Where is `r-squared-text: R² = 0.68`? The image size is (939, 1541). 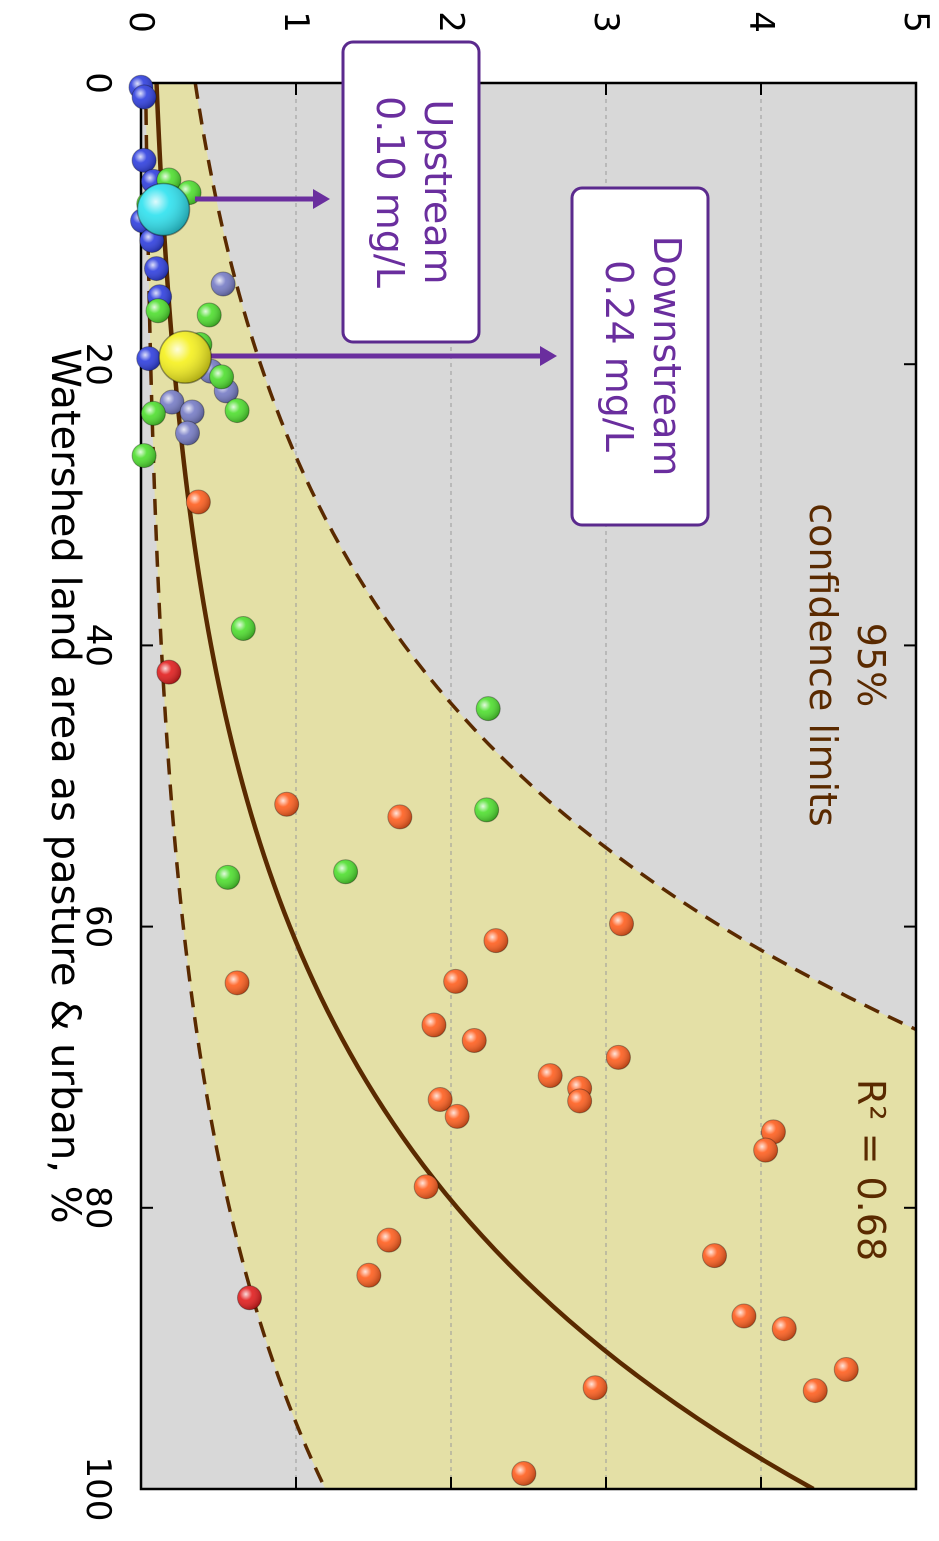 r-squared-text: R² = 0.68 is located at coordinates (871, 1170).